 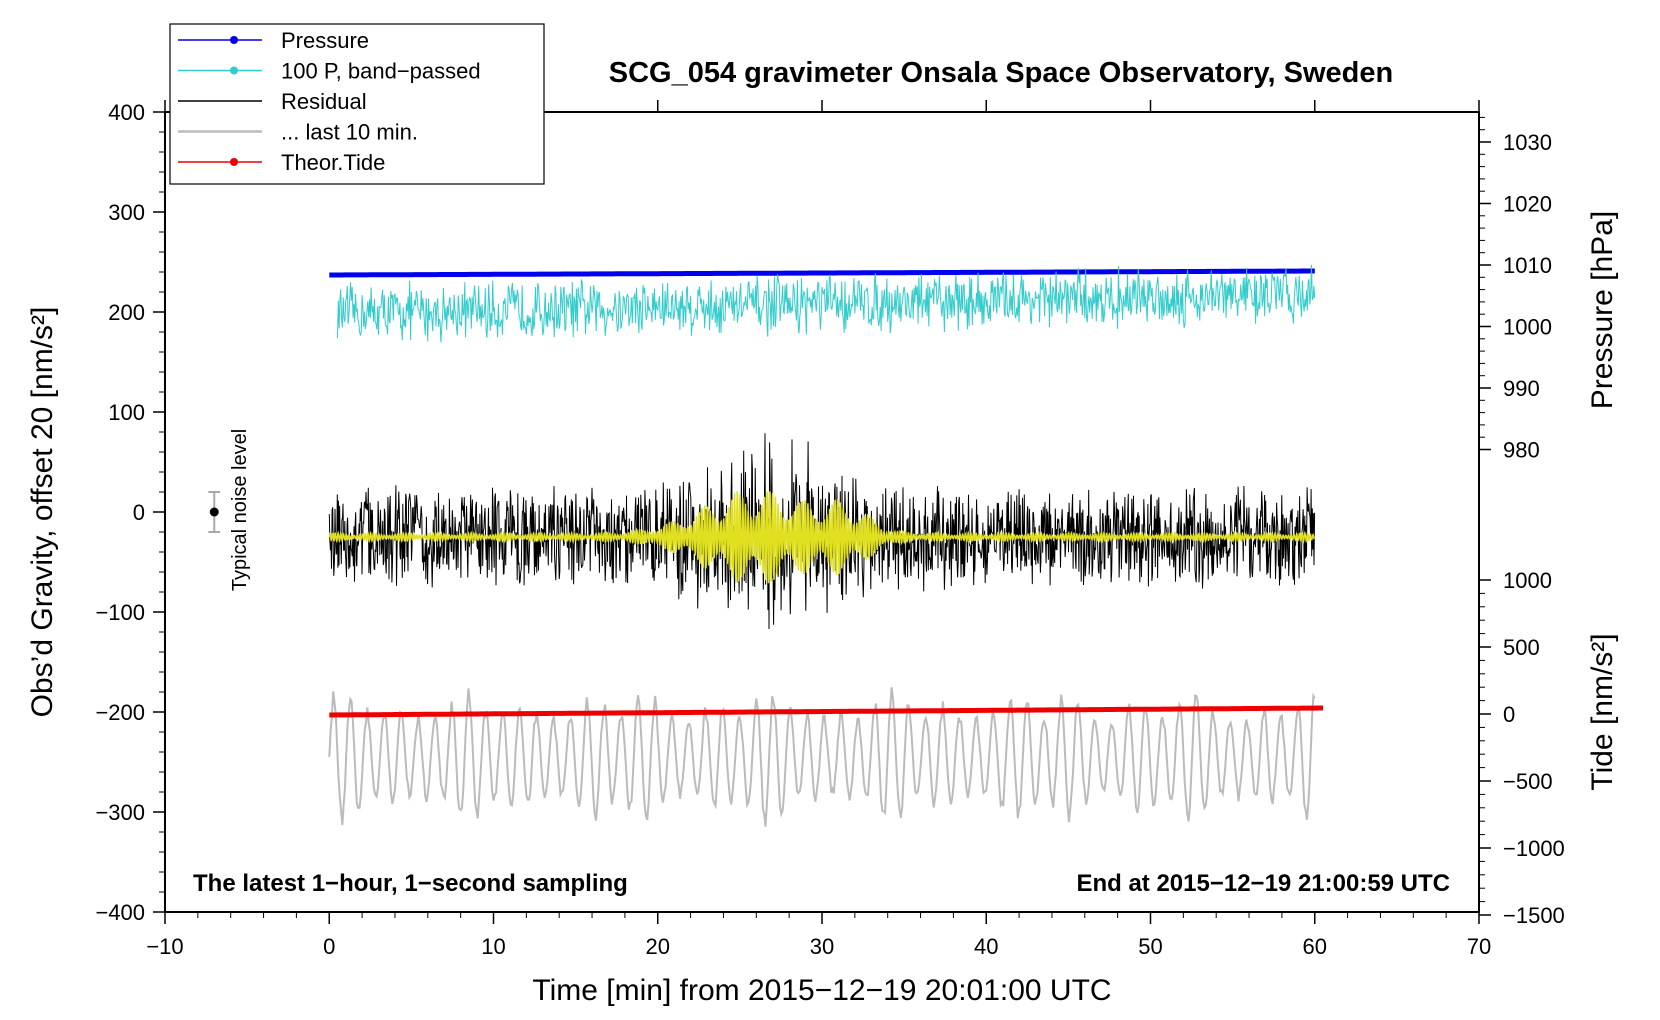 I want to click on series-pressure, so click(x=822, y=273).